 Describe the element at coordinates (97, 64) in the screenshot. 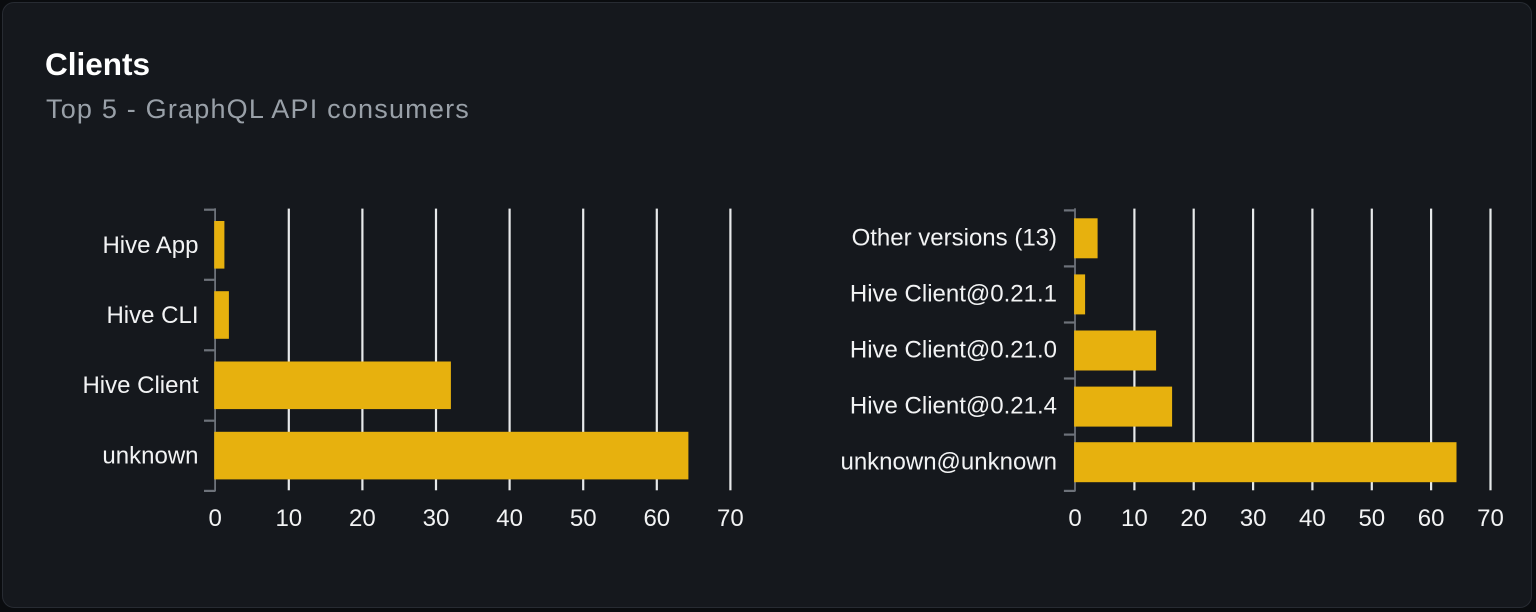

I see `svg-text: Clients` at that location.